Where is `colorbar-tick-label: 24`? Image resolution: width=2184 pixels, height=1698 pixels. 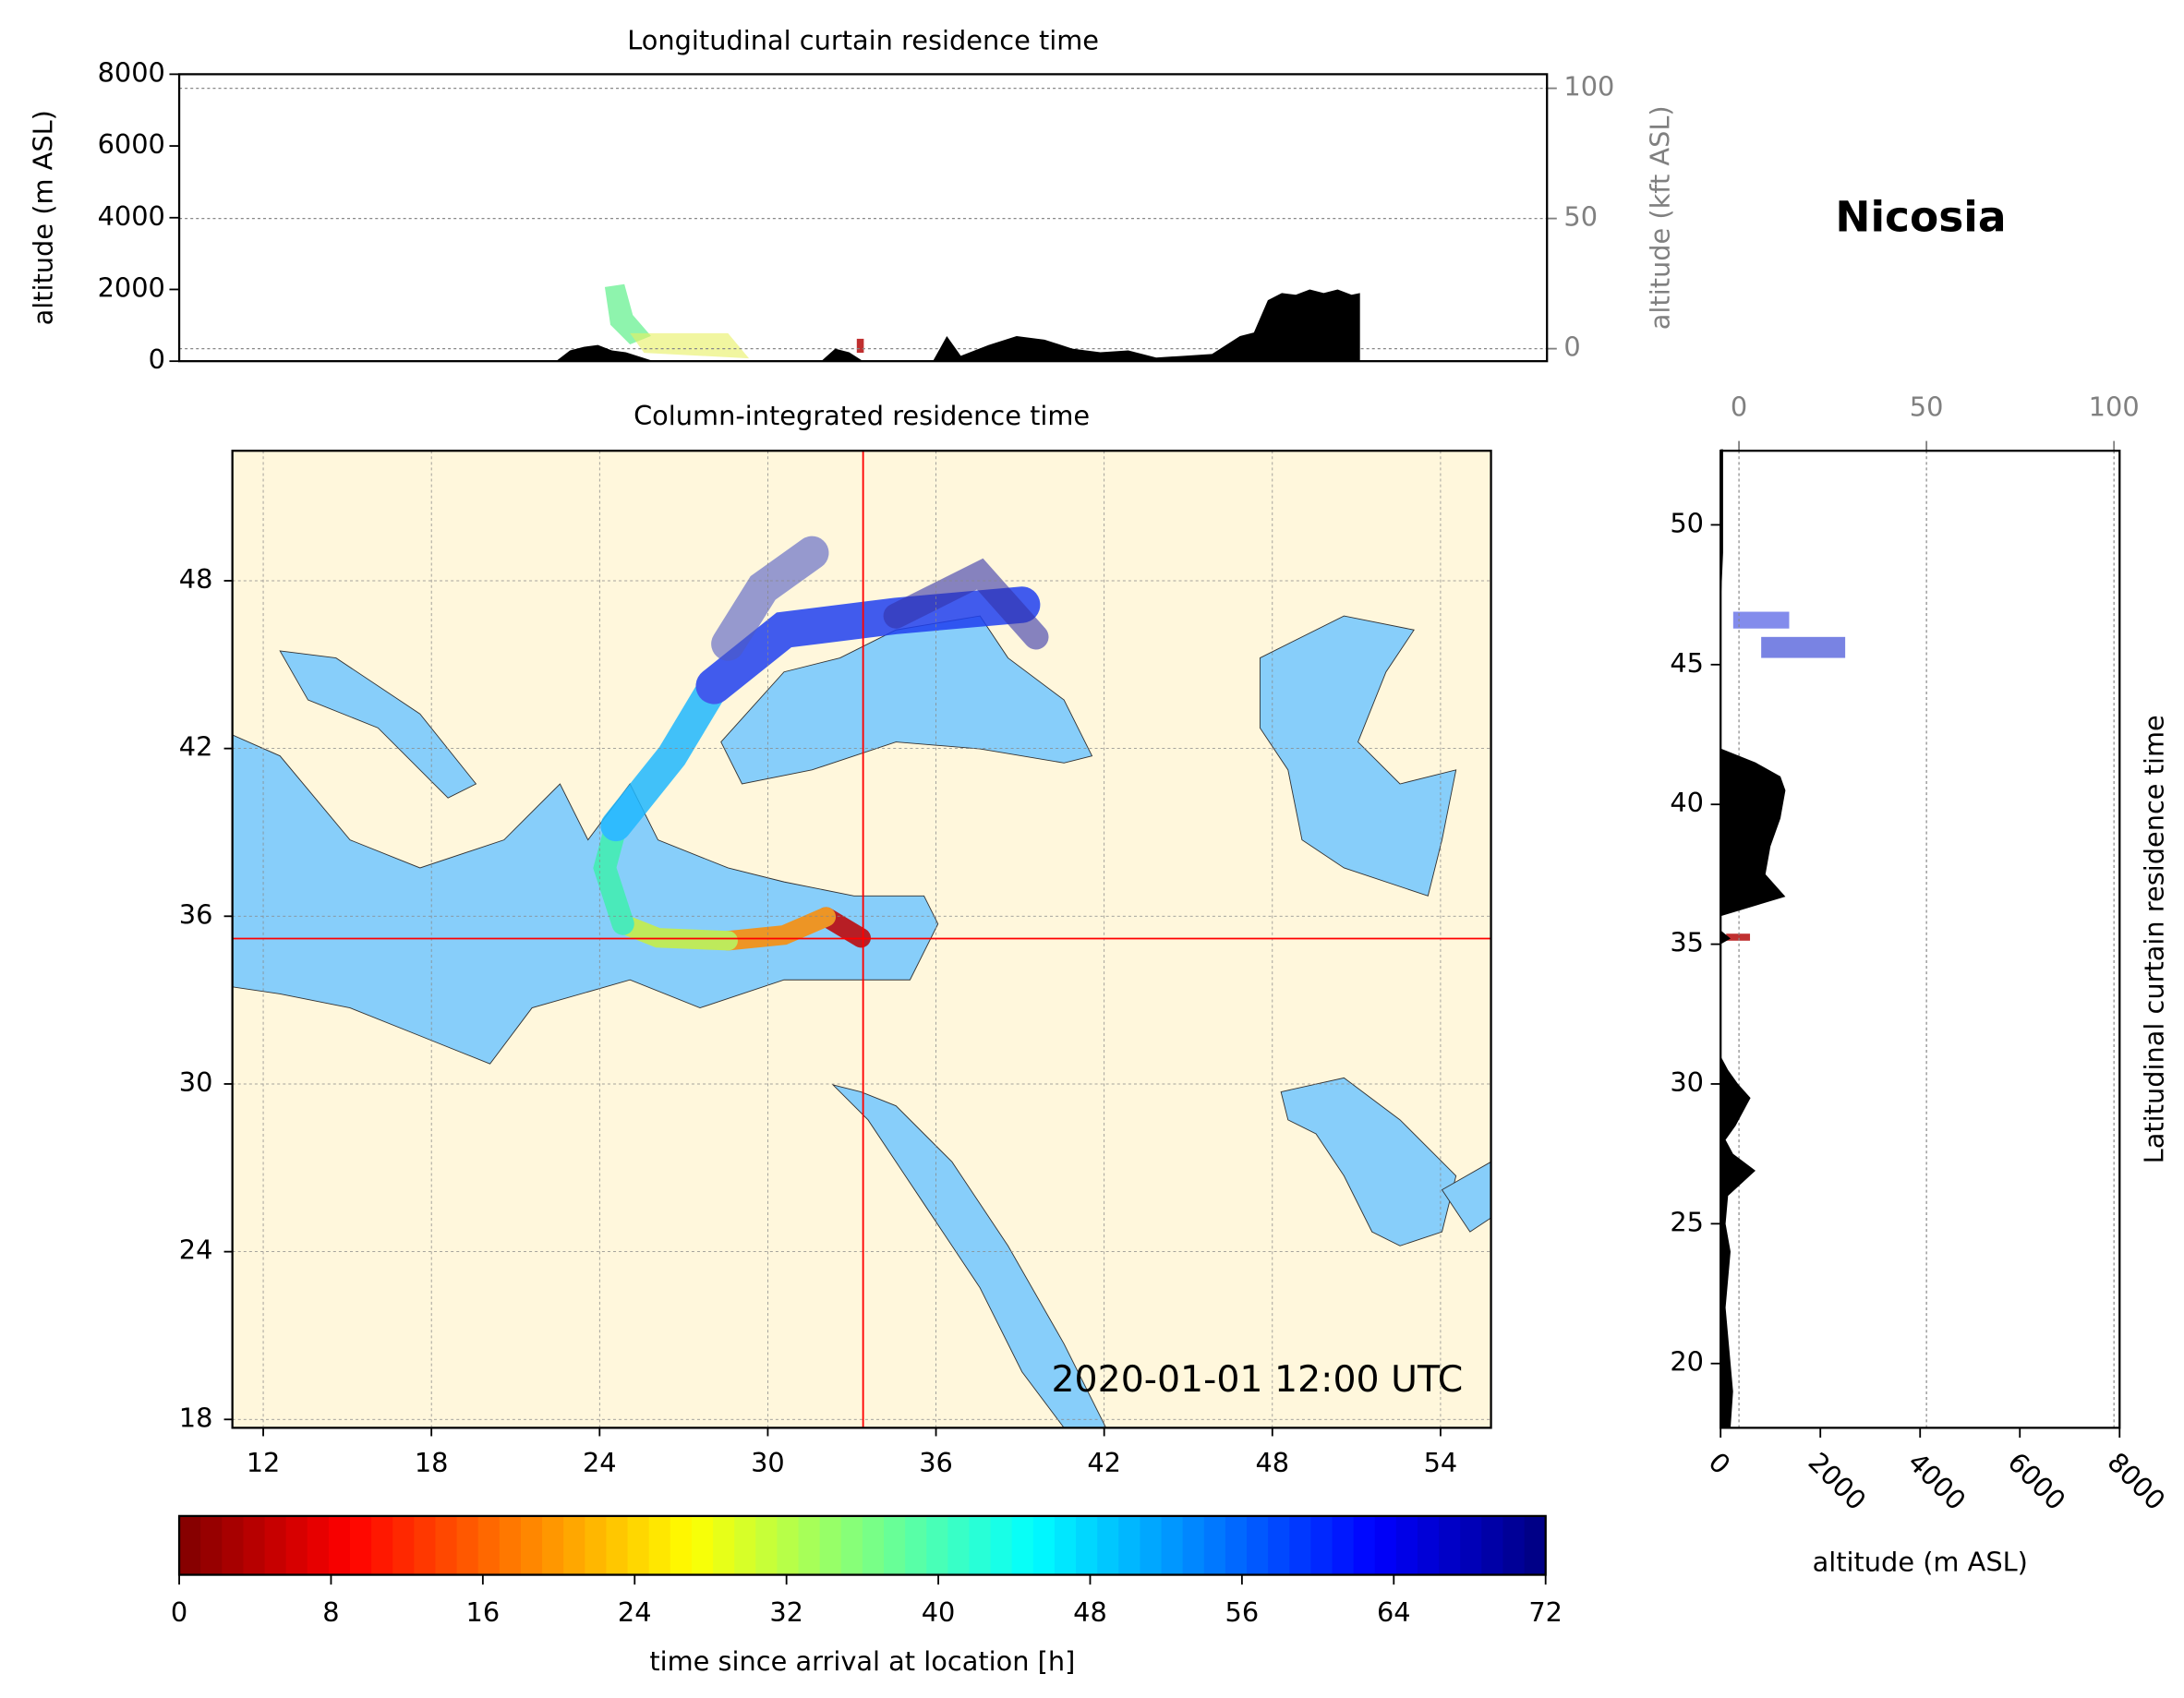 colorbar-tick-label: 24 is located at coordinates (635, 1612).